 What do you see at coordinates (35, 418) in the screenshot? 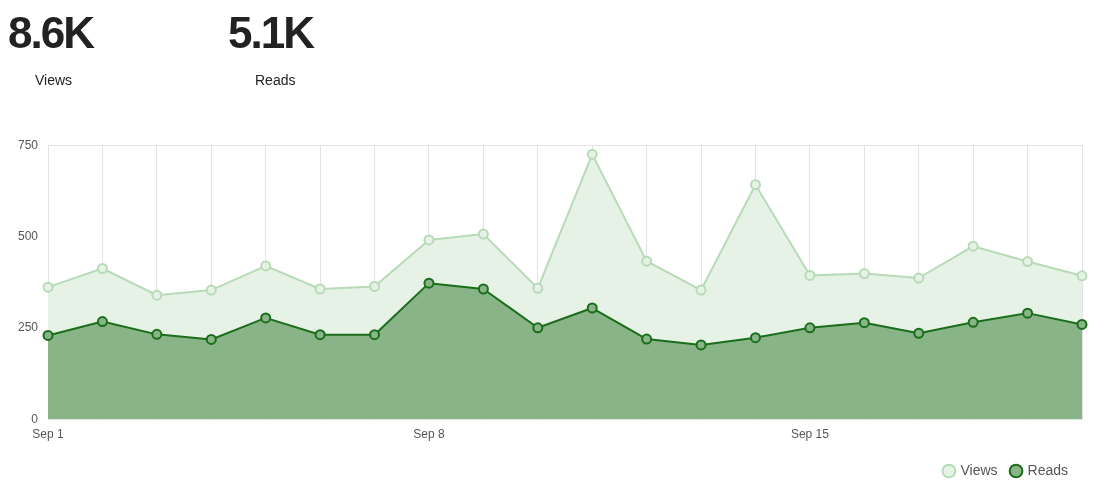
I see `y-tick-label: 0` at bounding box center [35, 418].